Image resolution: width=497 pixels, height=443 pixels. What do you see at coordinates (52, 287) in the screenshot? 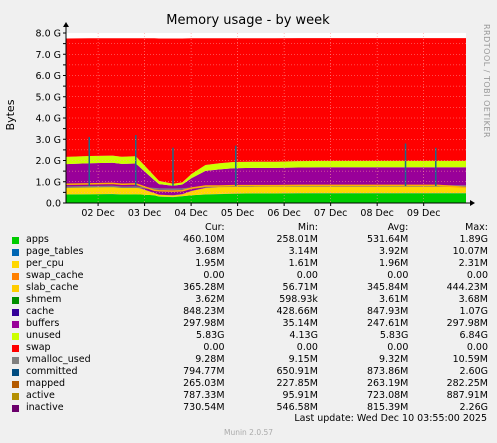
I see `legend-name: slab_cache` at bounding box center [52, 287].